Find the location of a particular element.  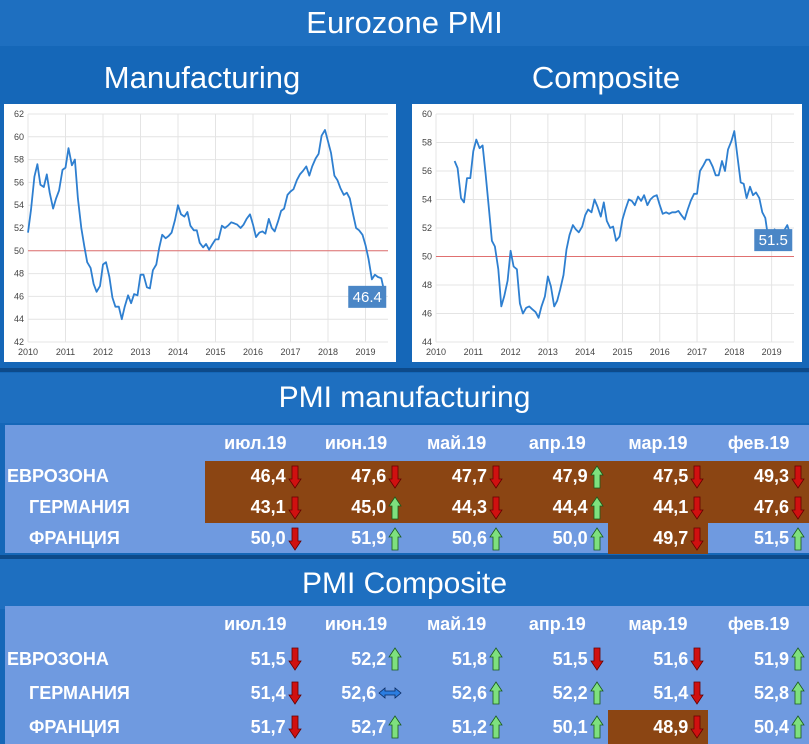

row-label: ФРАНЦИЯ is located at coordinates (74, 726).